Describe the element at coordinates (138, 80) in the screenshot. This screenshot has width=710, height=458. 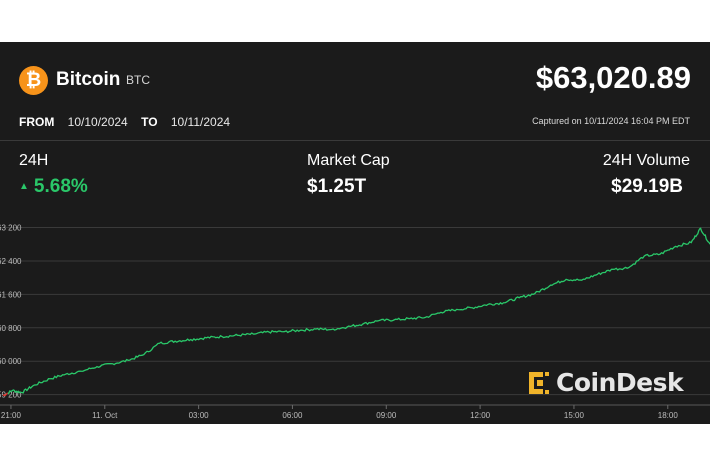
I see `coin-ticker: BTC` at that location.